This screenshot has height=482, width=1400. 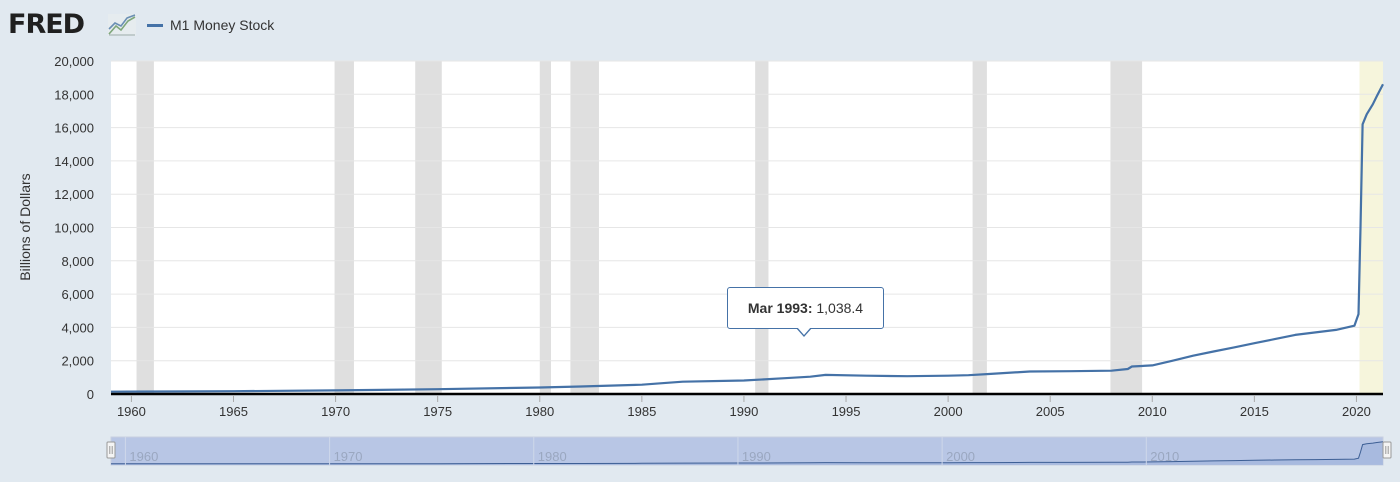 What do you see at coordinates (437, 411) in the screenshot?
I see `x-tick-label: 1975` at bounding box center [437, 411].